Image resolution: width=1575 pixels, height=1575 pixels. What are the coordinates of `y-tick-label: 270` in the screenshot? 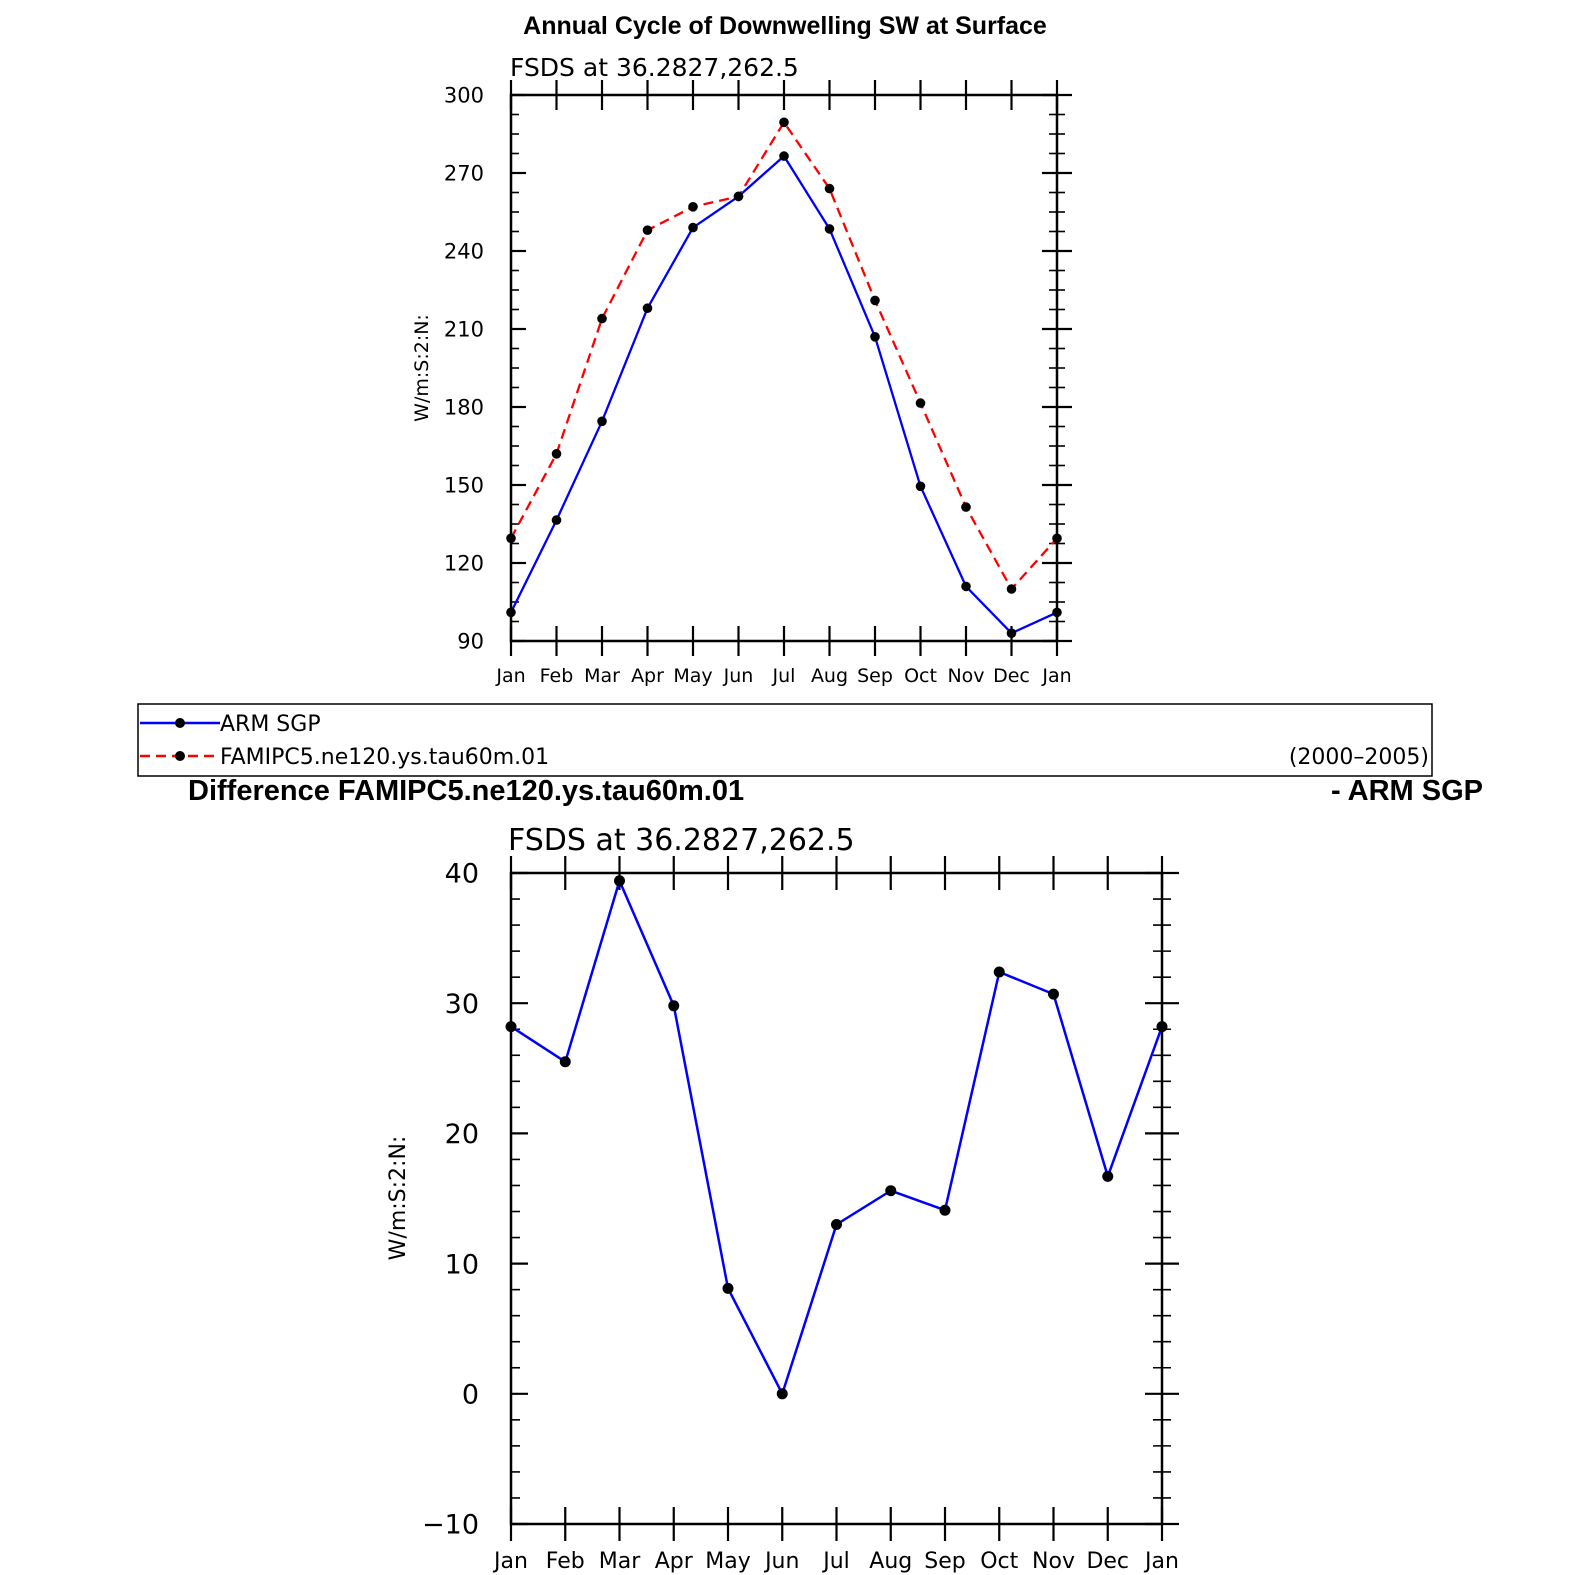 It's located at (464, 174).